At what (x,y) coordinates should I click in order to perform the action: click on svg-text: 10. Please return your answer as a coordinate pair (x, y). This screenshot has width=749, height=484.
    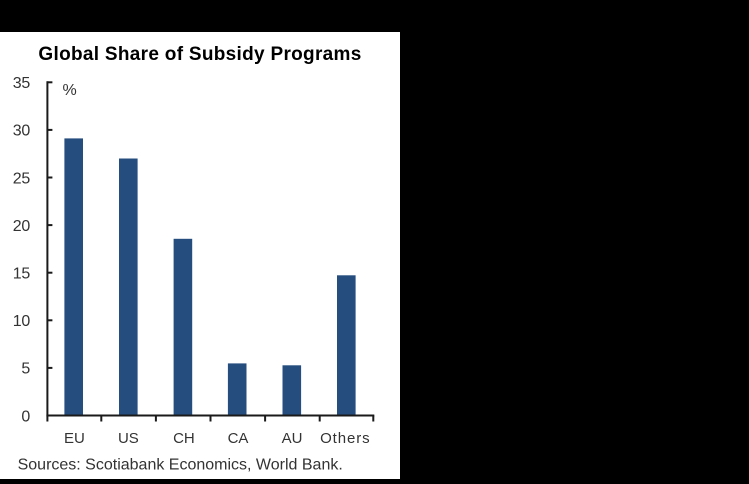
    Looking at the image, I should click on (22, 321).